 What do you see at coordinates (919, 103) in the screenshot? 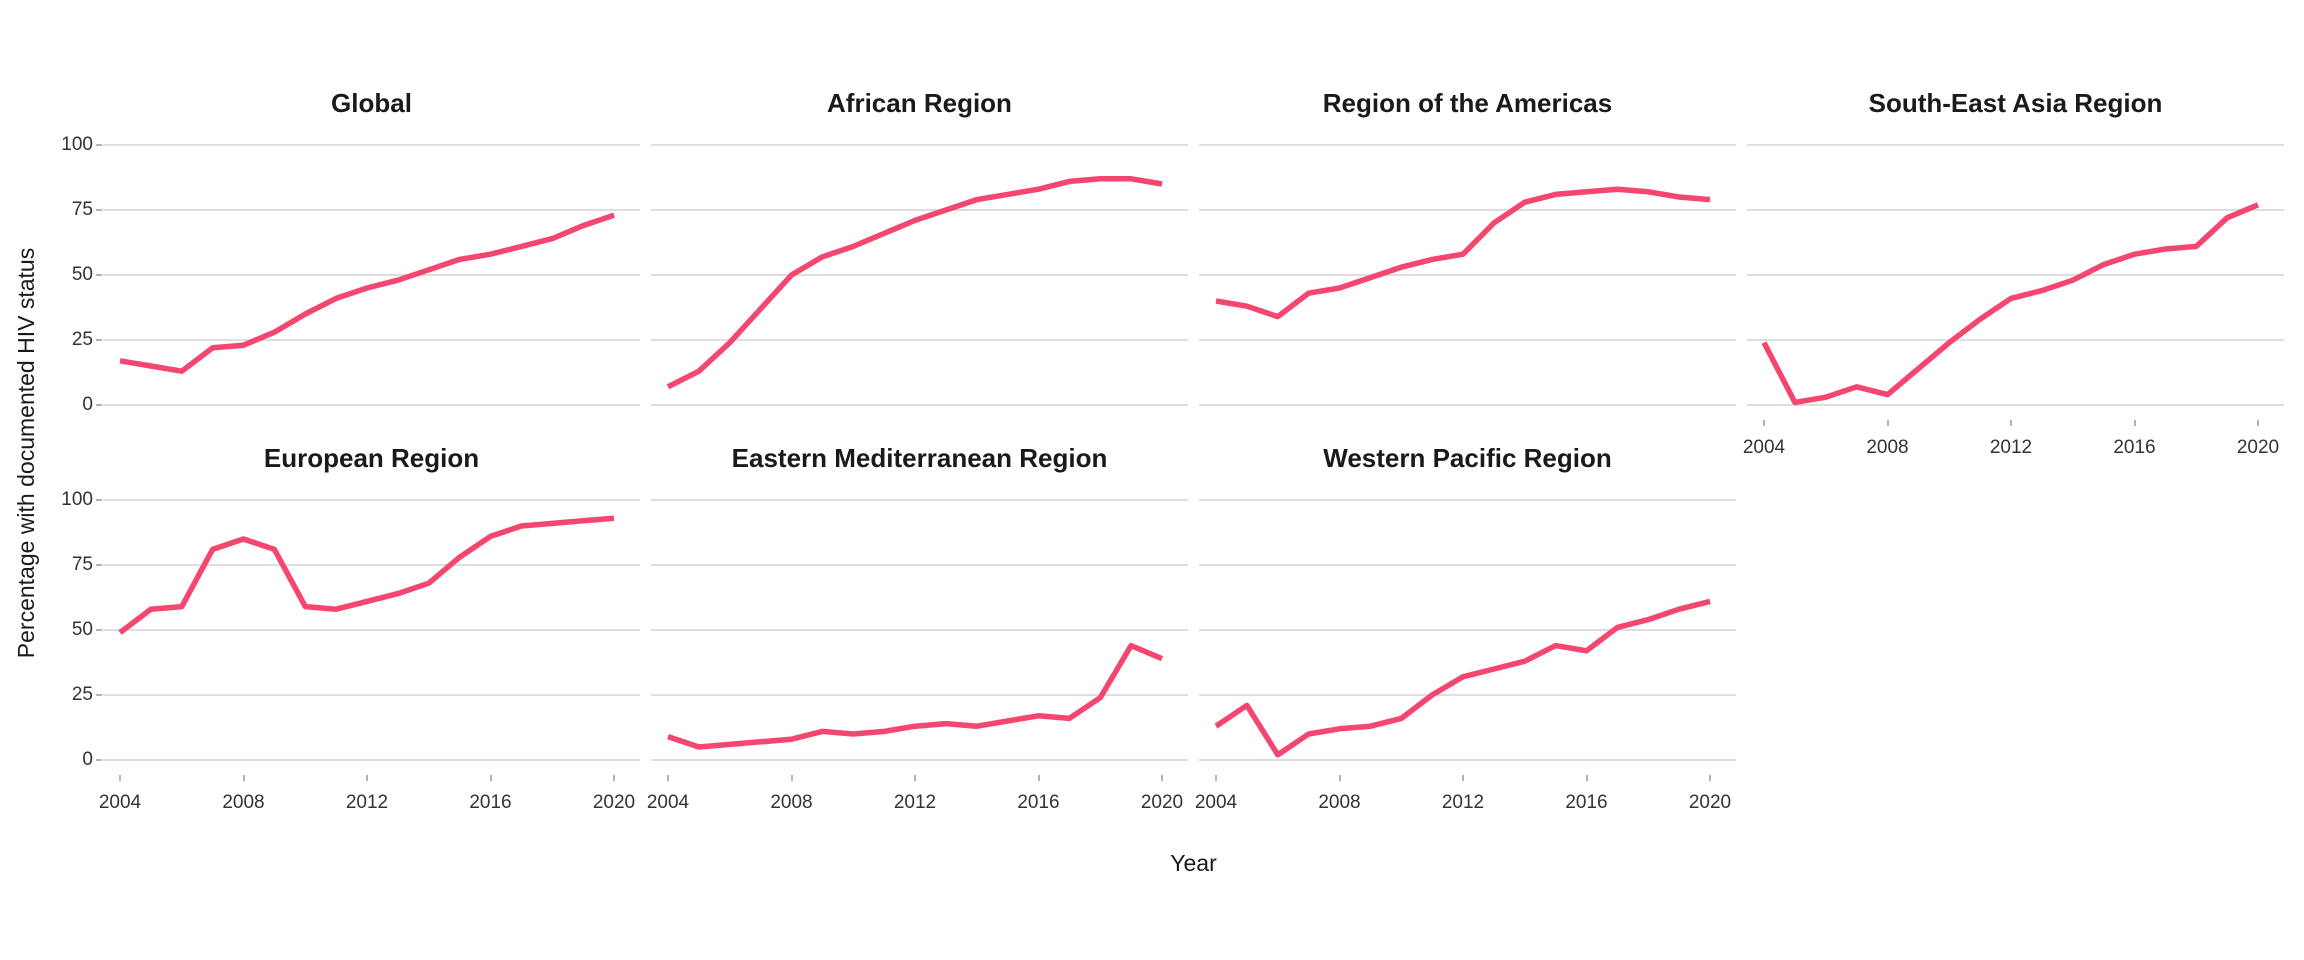
I see `facet-title: African Region` at bounding box center [919, 103].